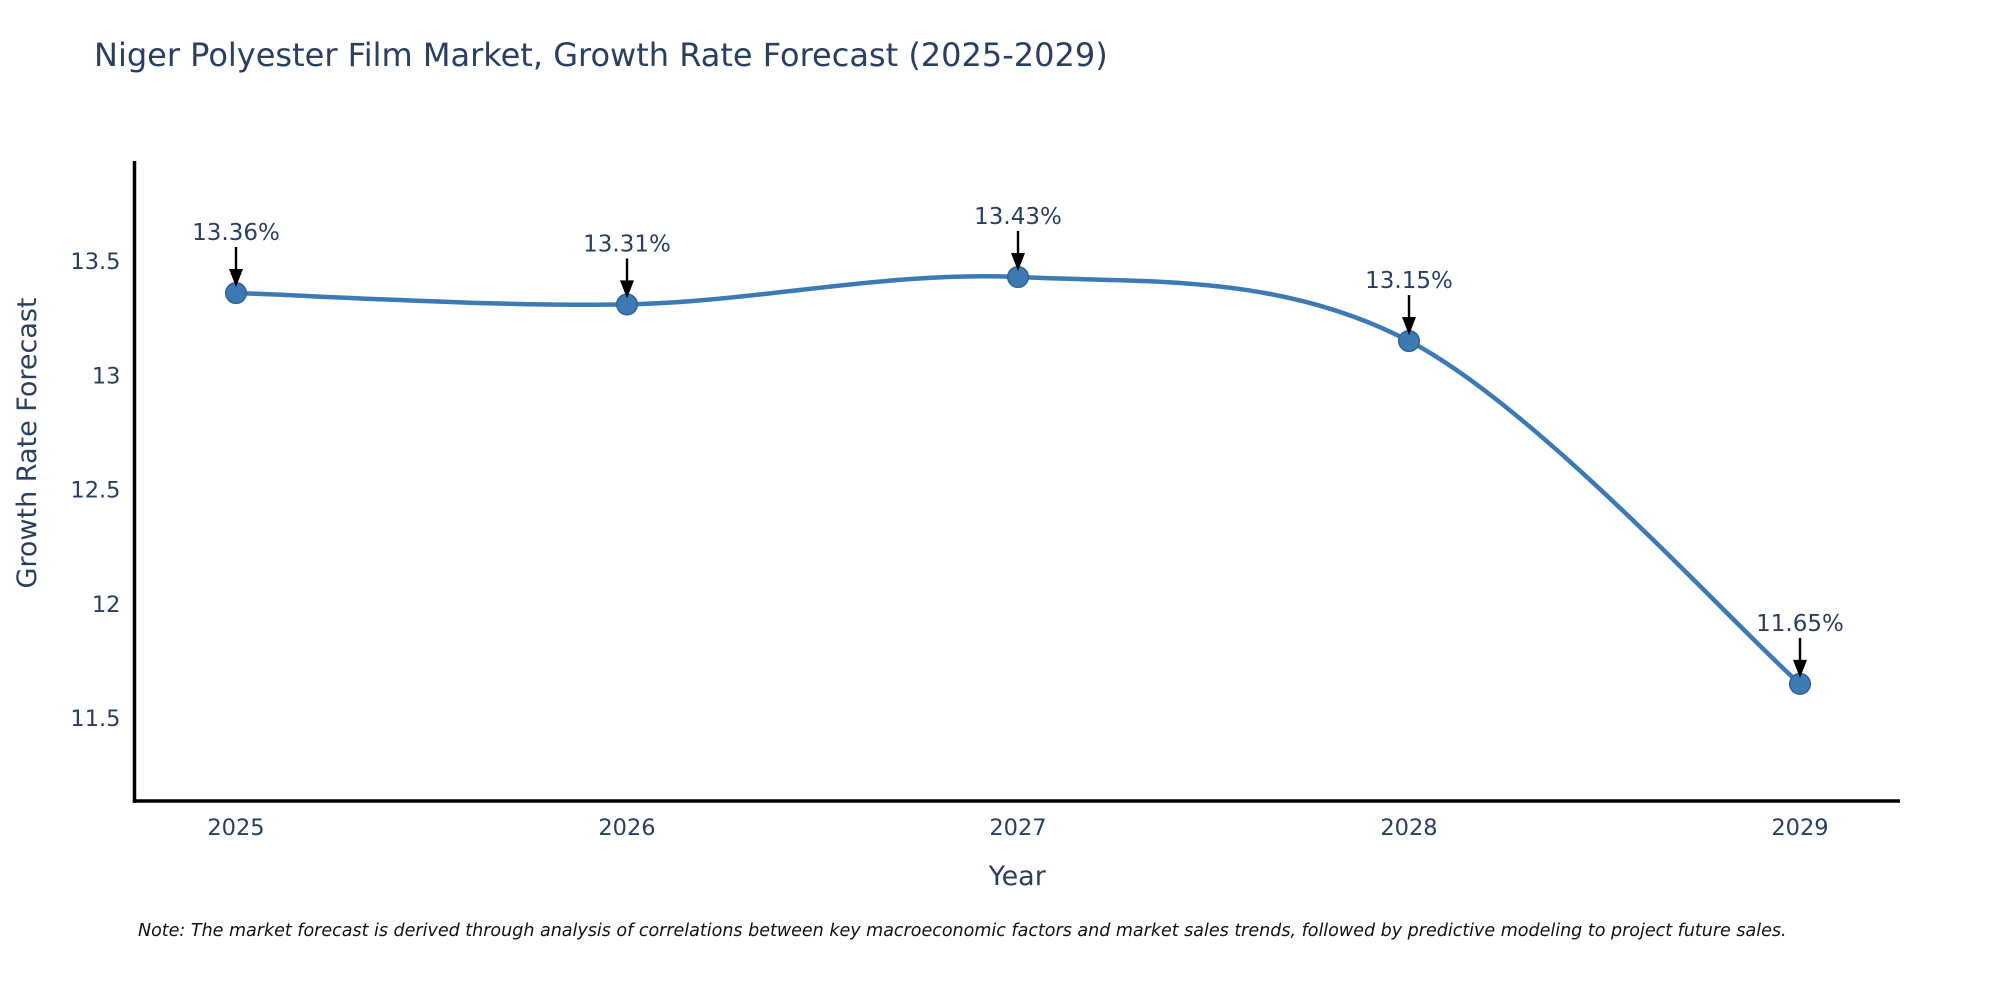 This screenshot has height=1000, width=2000. What do you see at coordinates (1799, 828) in the screenshot?
I see `x-tick-label: 2029` at bounding box center [1799, 828].